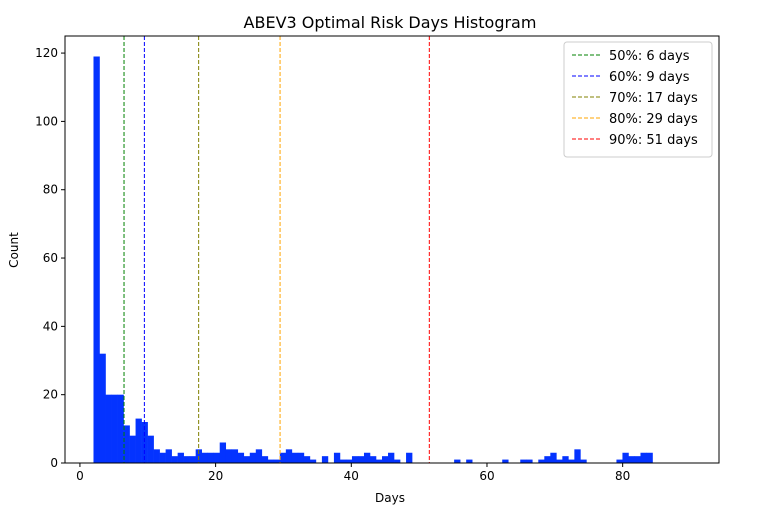  What do you see at coordinates (653, 140) in the screenshot?
I see `legend-label: 90%: 51 days` at bounding box center [653, 140].